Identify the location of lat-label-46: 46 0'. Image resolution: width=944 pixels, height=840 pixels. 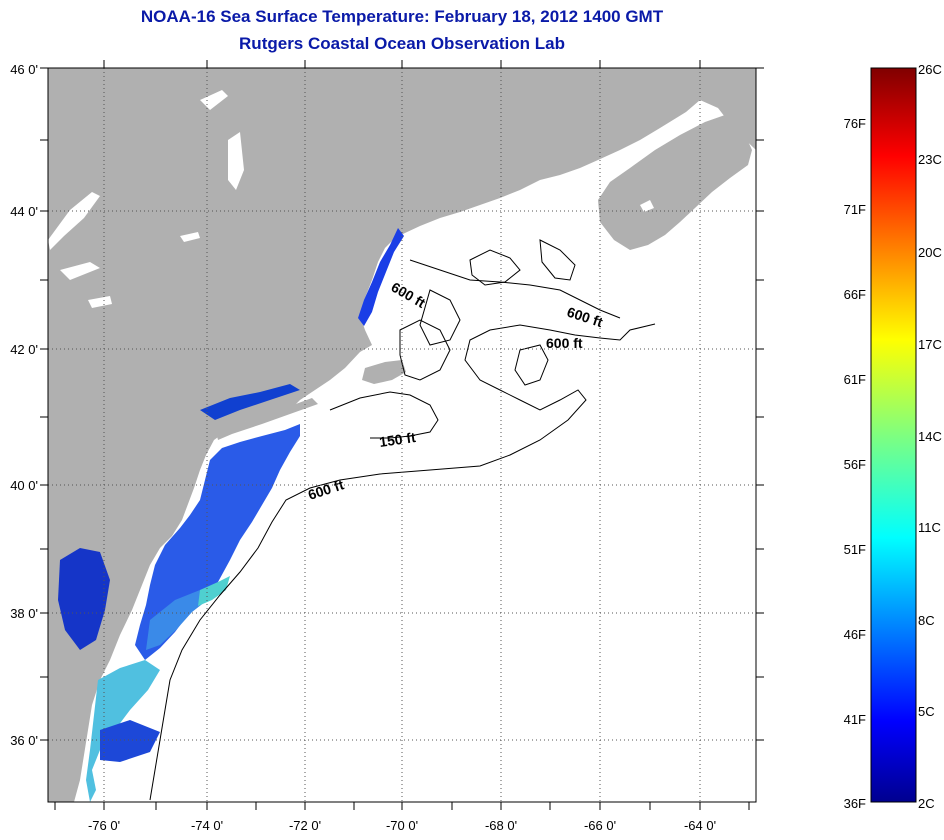
(24, 69).